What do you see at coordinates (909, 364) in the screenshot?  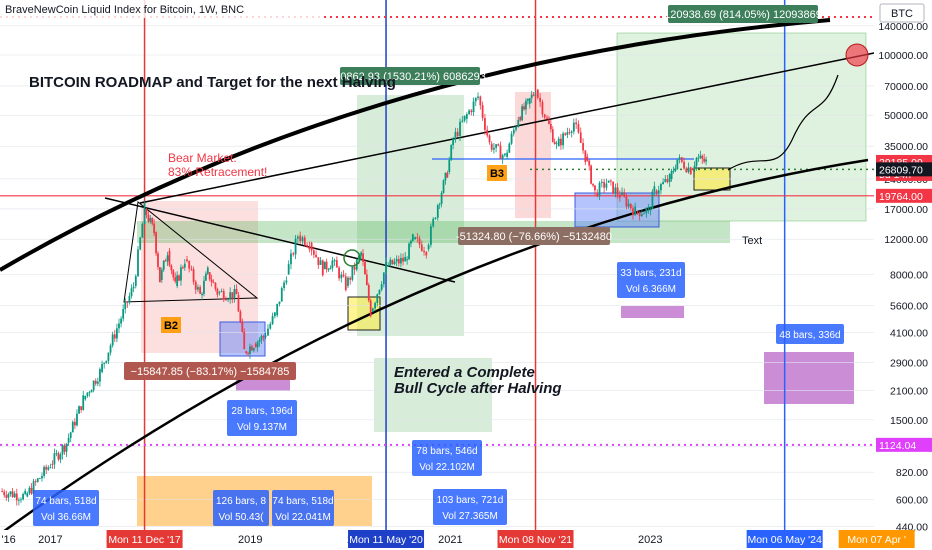 I see `y-tick-label: 2900.00` at bounding box center [909, 364].